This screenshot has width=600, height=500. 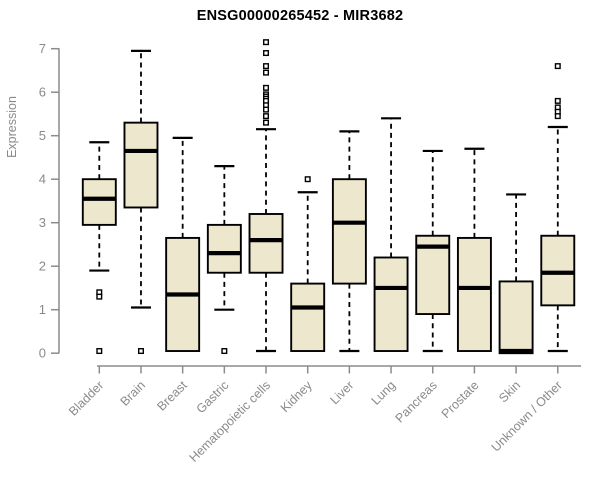 I want to click on x-tick-label: Lung, so click(x=384, y=393).